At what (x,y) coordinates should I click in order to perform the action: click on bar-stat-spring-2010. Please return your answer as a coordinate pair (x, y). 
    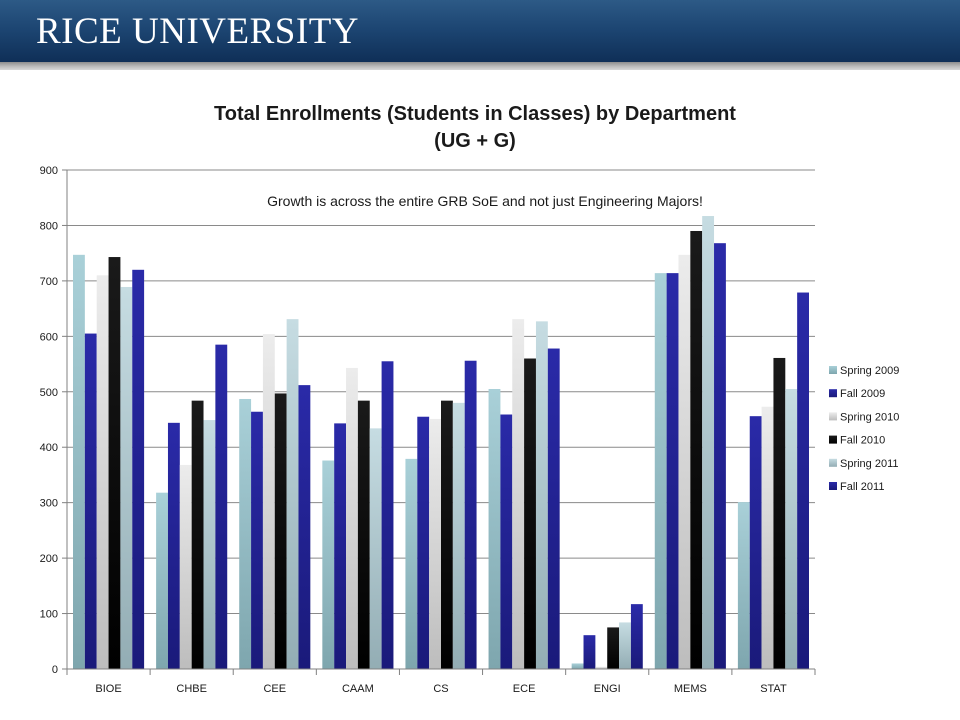
    Looking at the image, I should click on (767, 537).